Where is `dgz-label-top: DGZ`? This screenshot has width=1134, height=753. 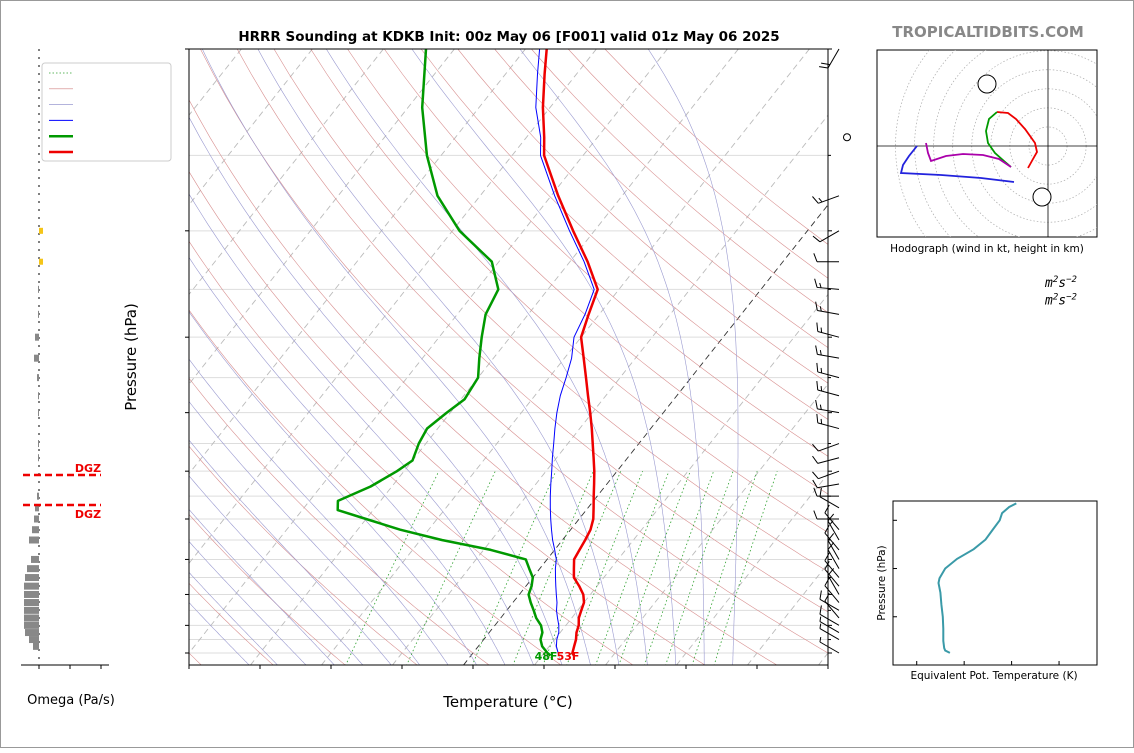 dgz-label-top: DGZ is located at coordinates (88, 468).